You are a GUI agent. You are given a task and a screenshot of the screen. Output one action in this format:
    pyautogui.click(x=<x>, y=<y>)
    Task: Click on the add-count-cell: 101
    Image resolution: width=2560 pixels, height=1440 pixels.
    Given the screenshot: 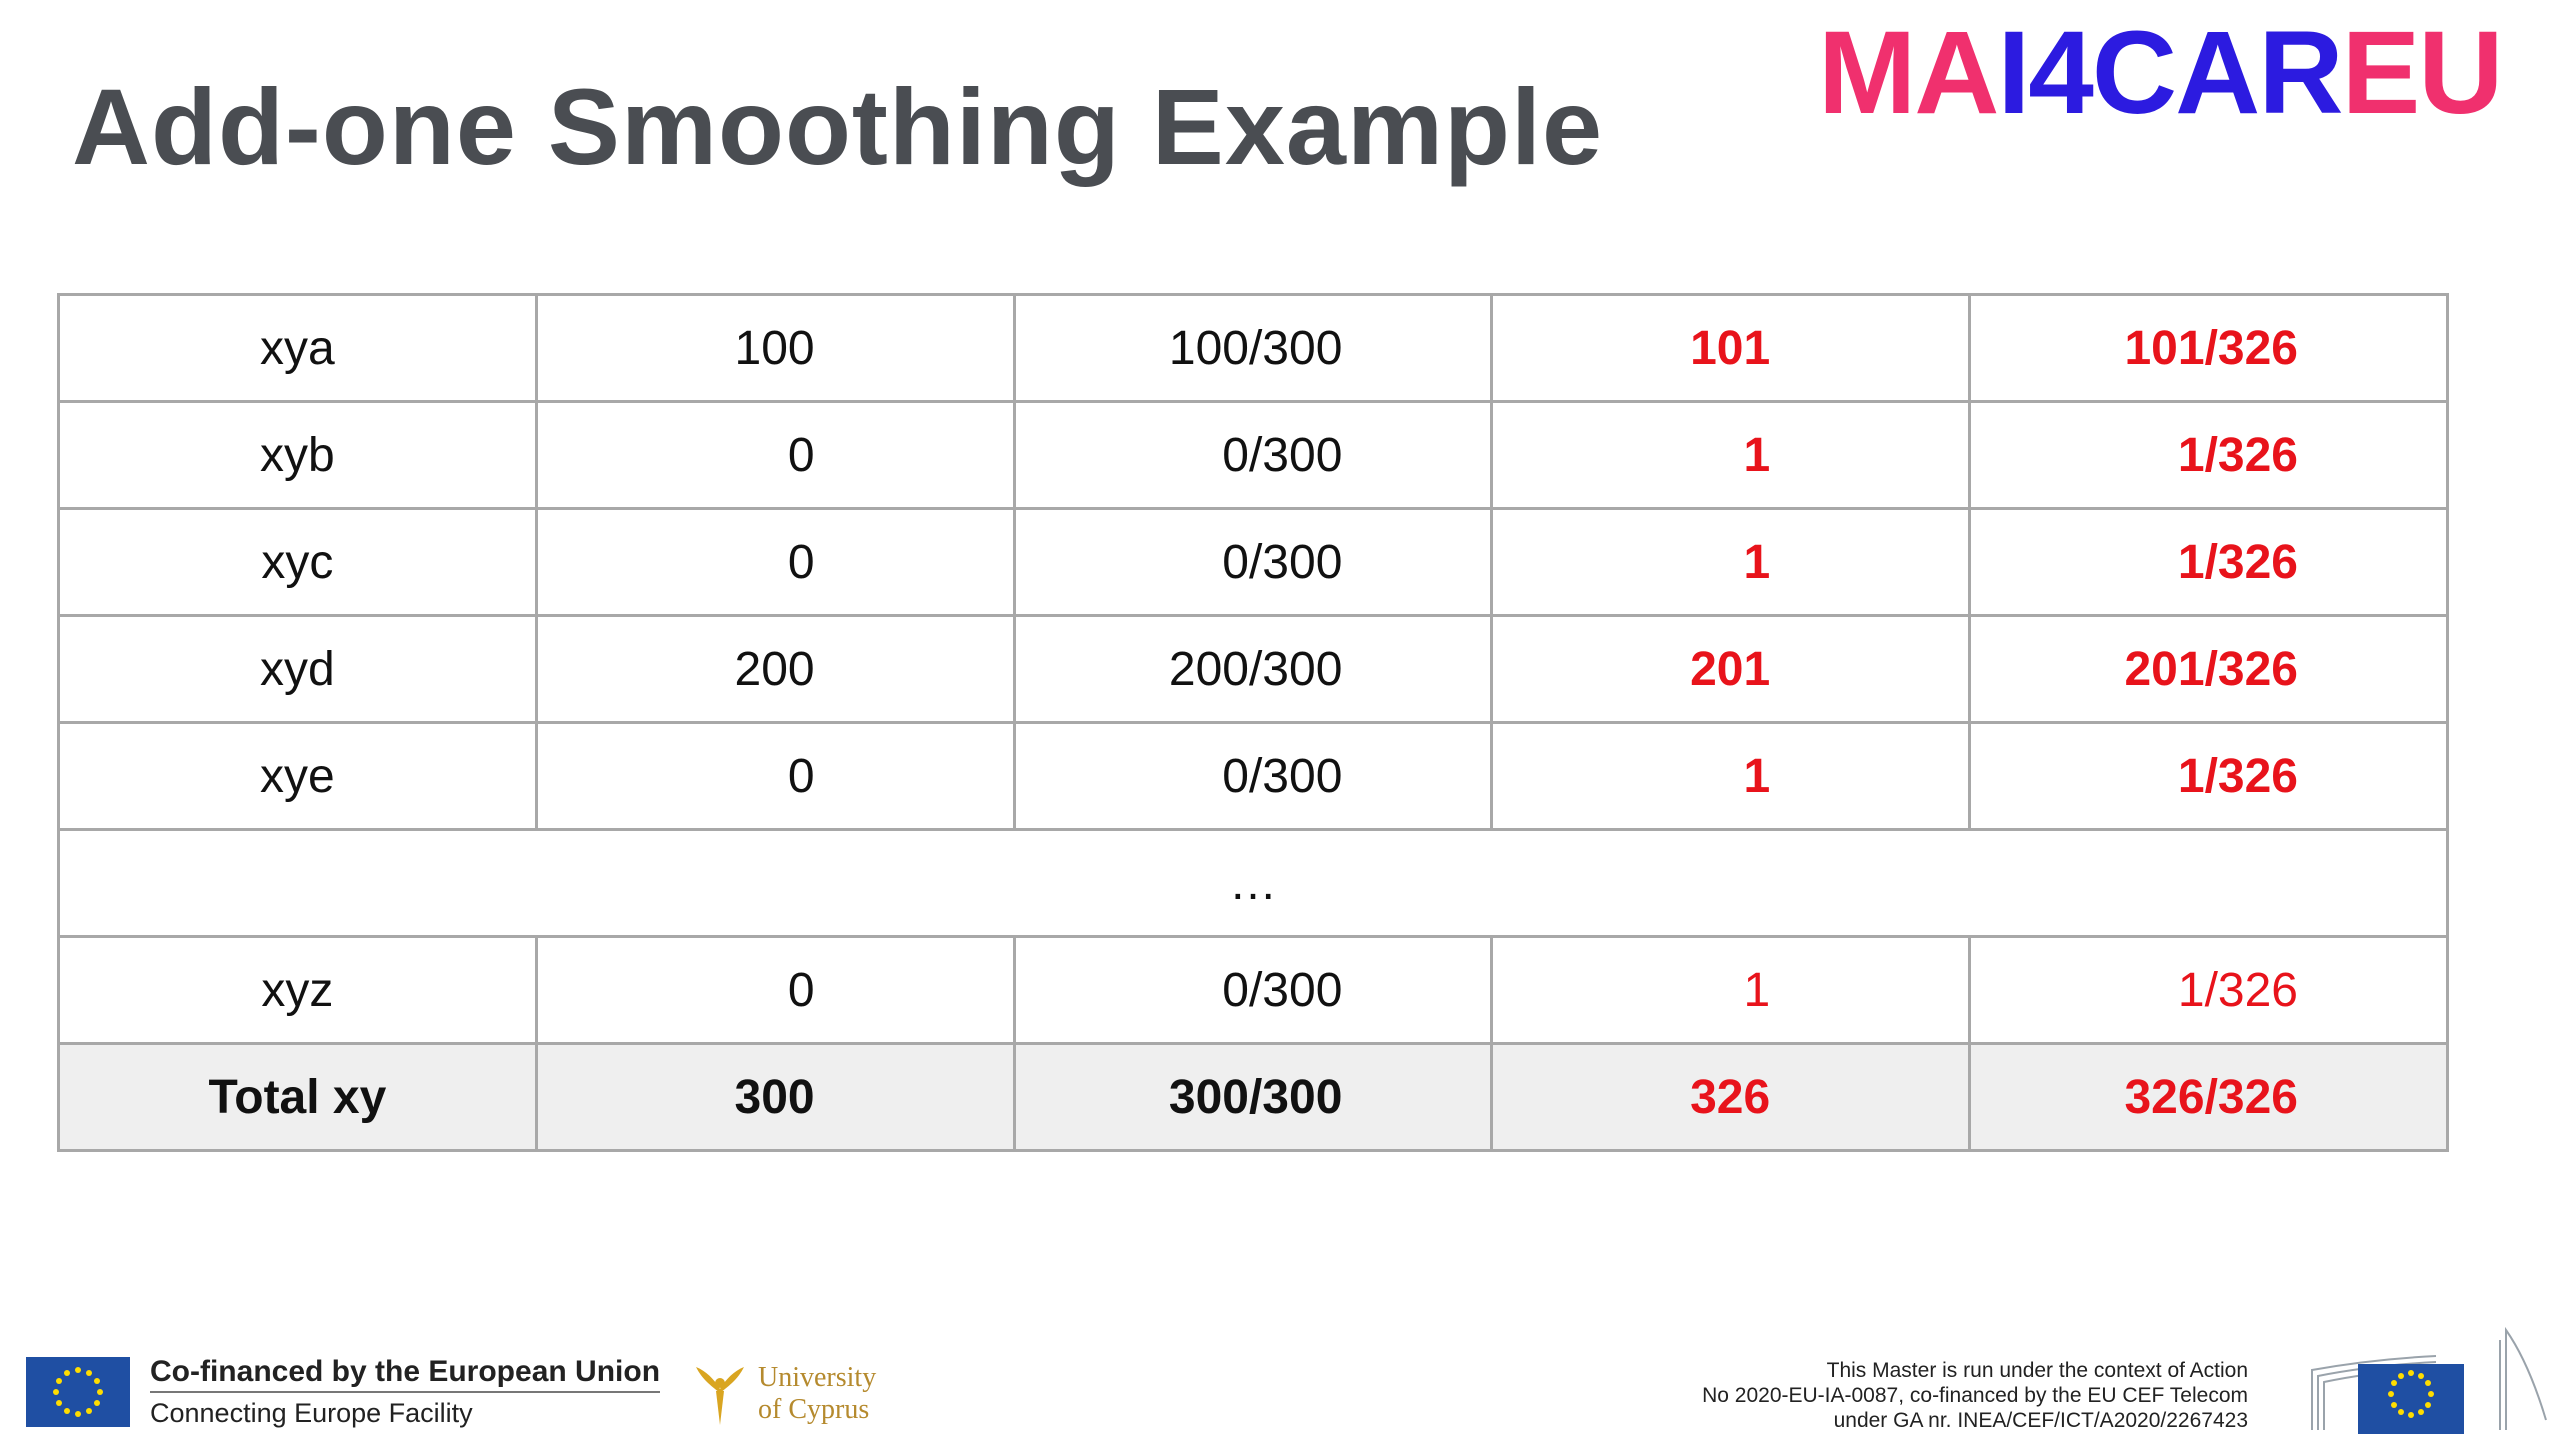 What is the action you would take?
    pyautogui.click(x=1731, y=348)
    